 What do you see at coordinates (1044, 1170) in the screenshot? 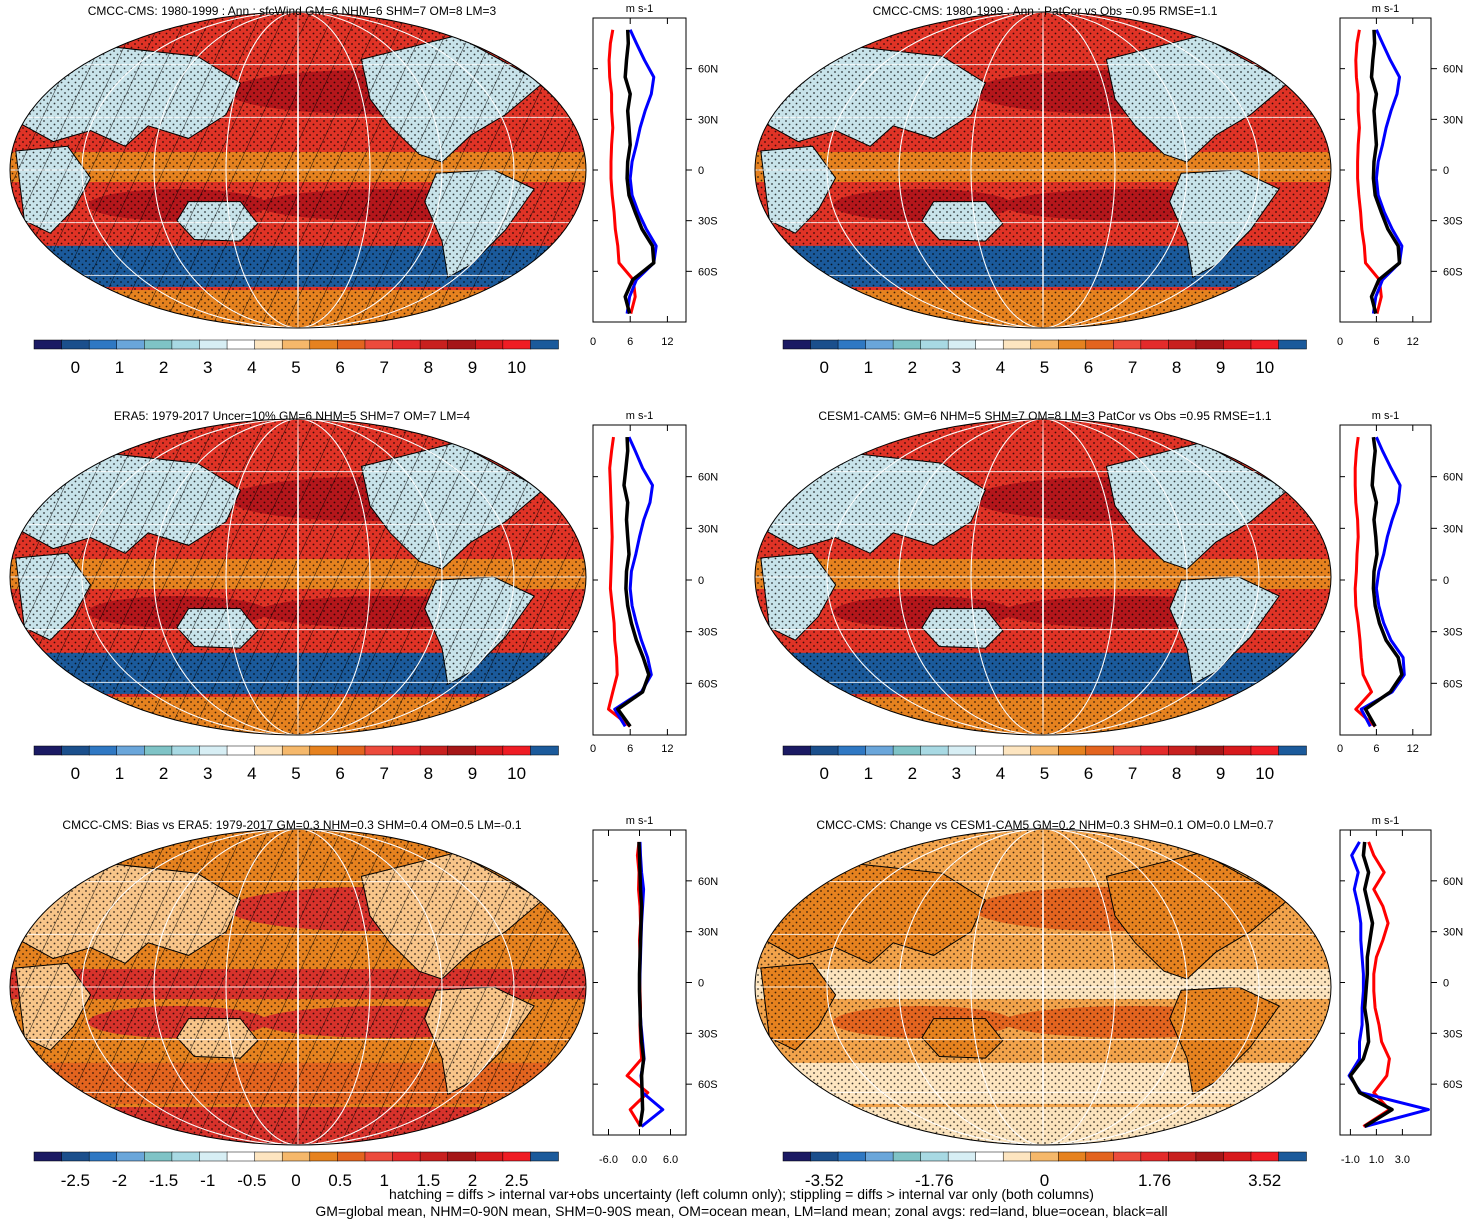
I see `colorbar-6: -3.52 -1.76 0 1.76 3.52` at bounding box center [1044, 1170].